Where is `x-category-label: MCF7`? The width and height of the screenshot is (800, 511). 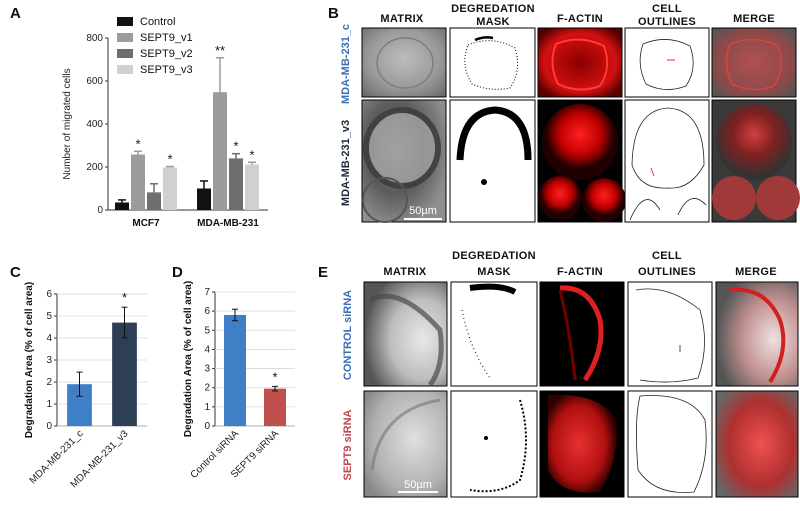 x-category-label: MCF7 is located at coordinates (146, 223).